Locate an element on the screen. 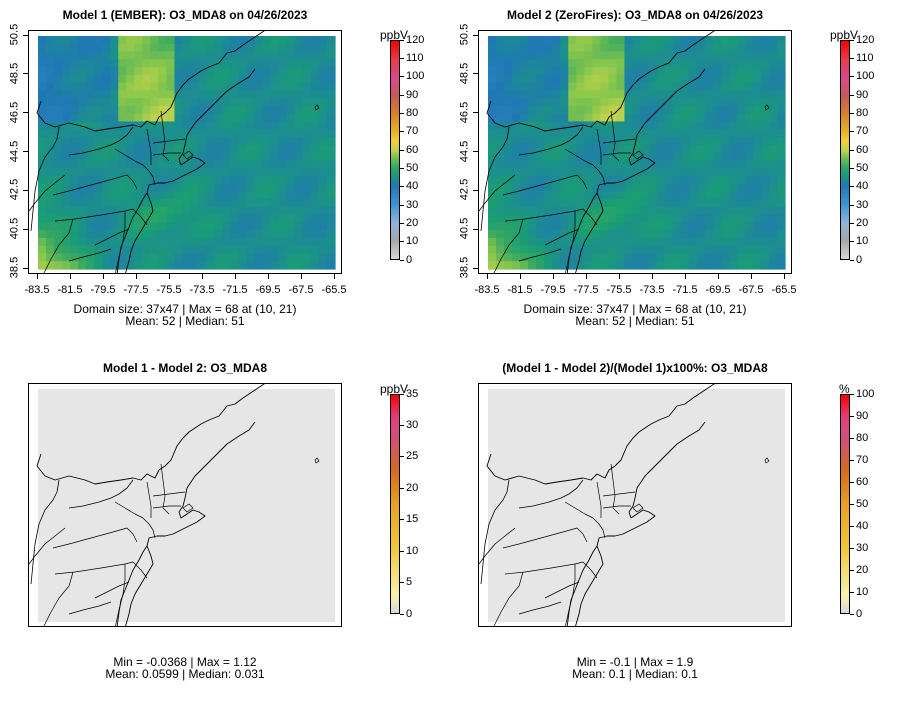 Image resolution: width=900 pixels, height=706 pixels. legend-tick-label: 80 is located at coordinates (862, 112).